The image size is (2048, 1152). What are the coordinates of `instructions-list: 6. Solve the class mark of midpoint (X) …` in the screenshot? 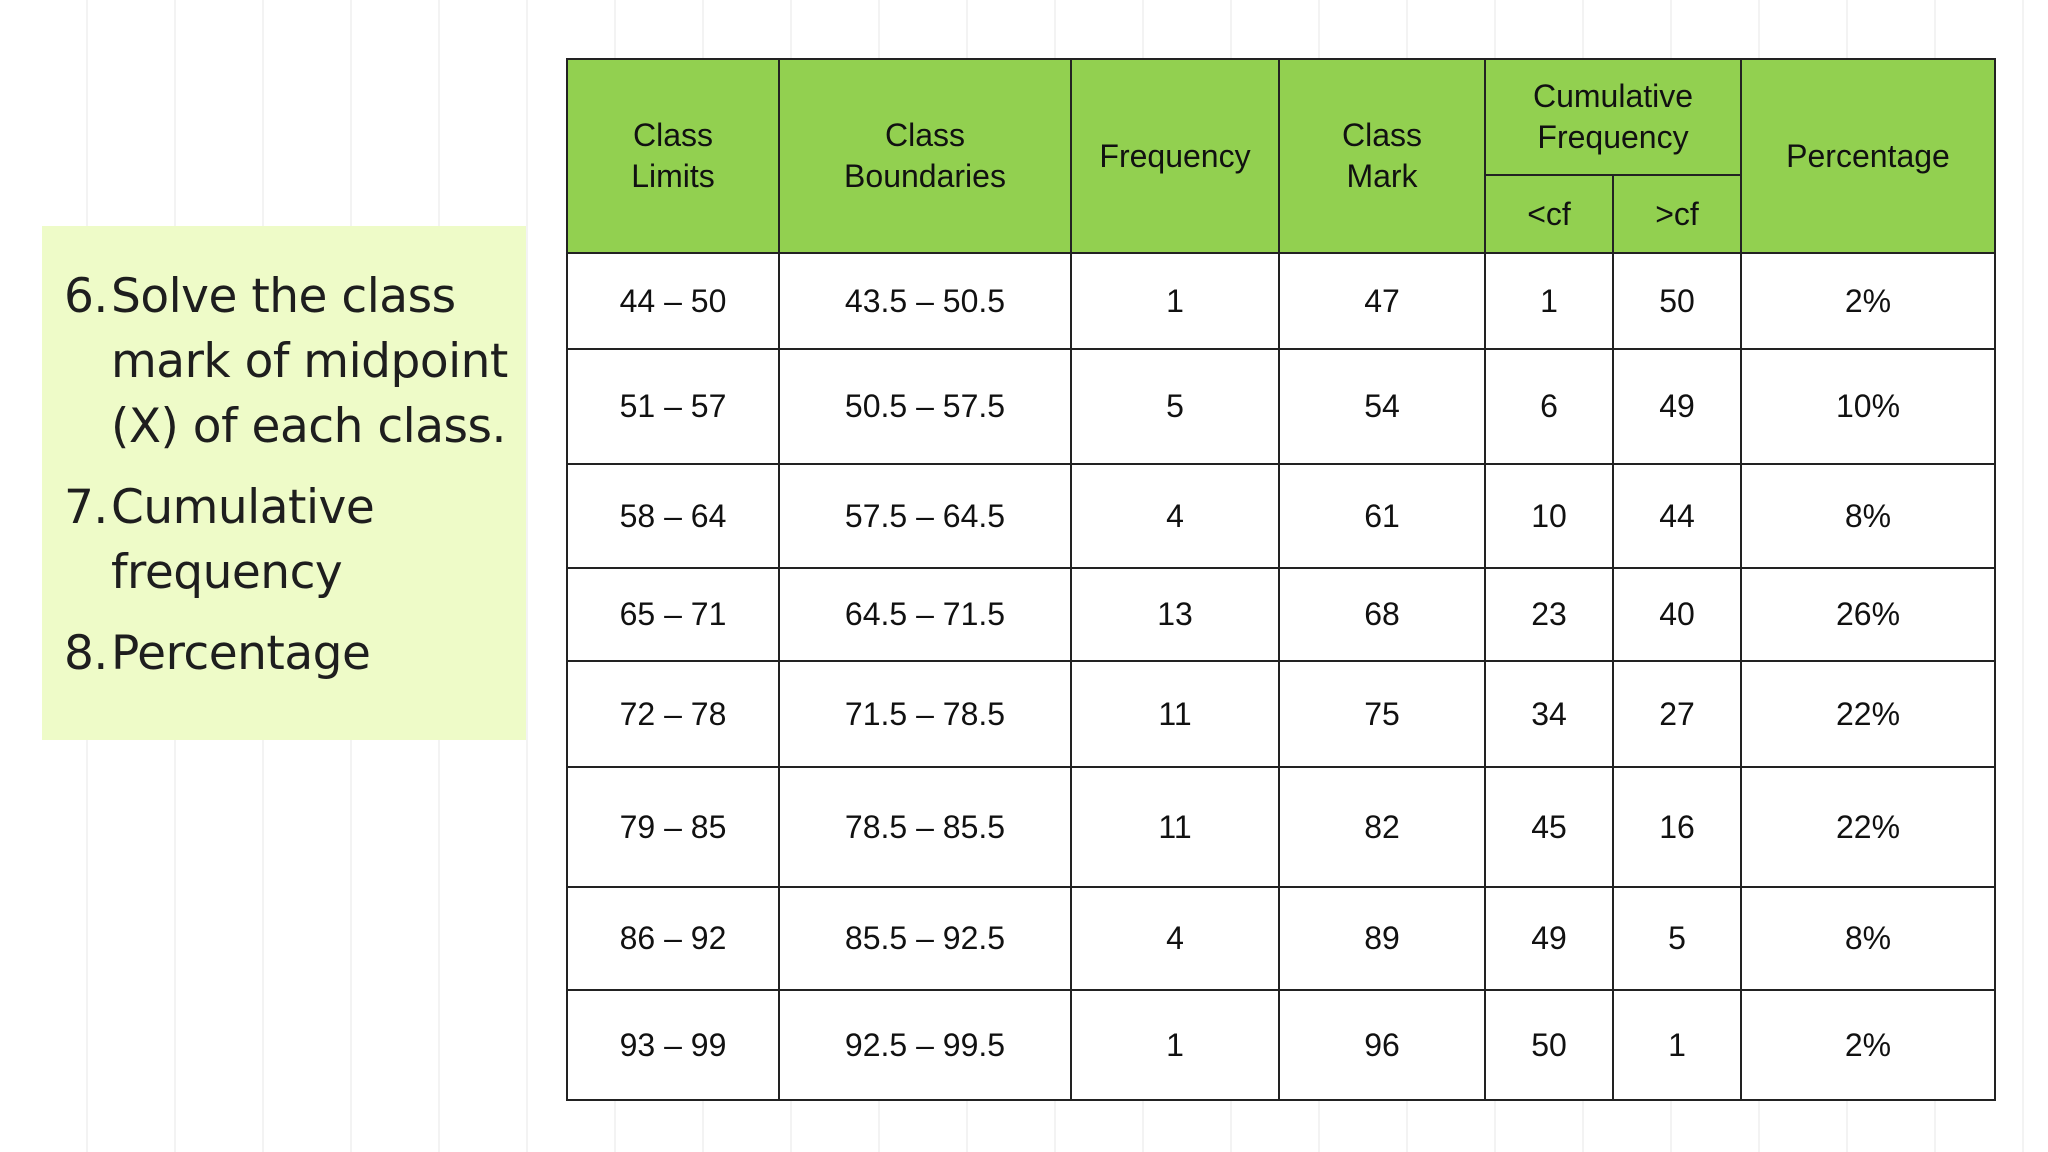 It's located at (295, 475).